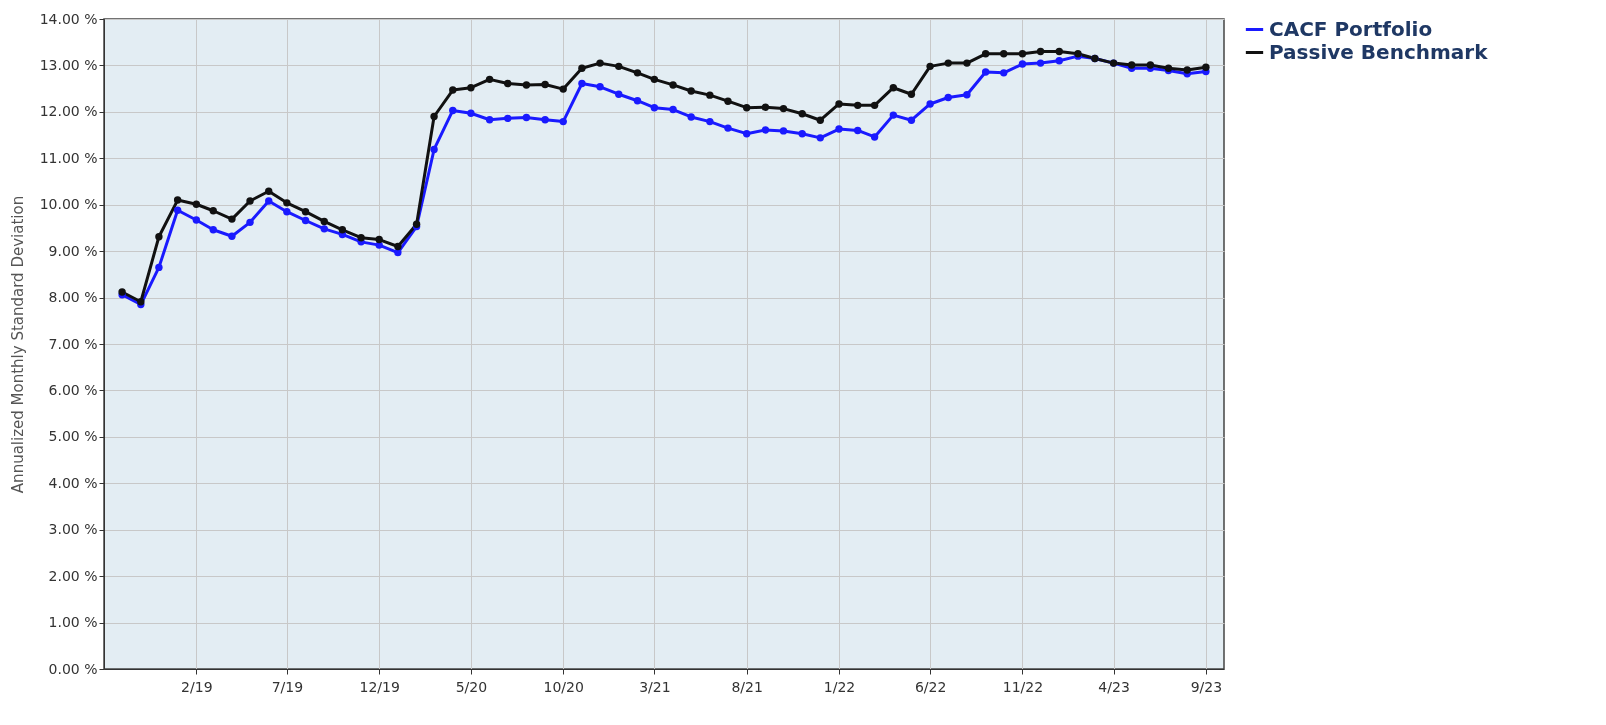  Describe the element at coordinates (1379, 51) in the screenshot. I see `legend-label: Passive Benchmark` at that location.